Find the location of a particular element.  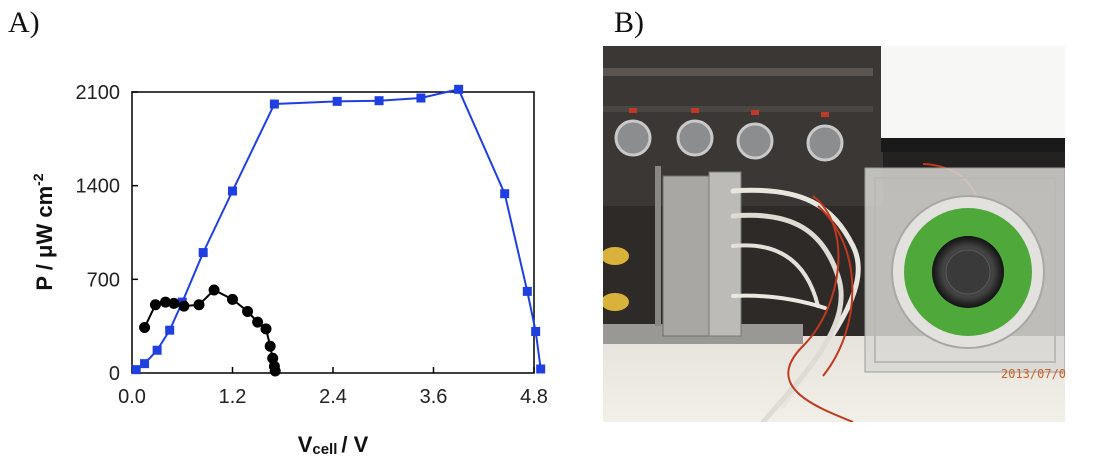

x-tick-label: 3.6 is located at coordinates (434, 397).